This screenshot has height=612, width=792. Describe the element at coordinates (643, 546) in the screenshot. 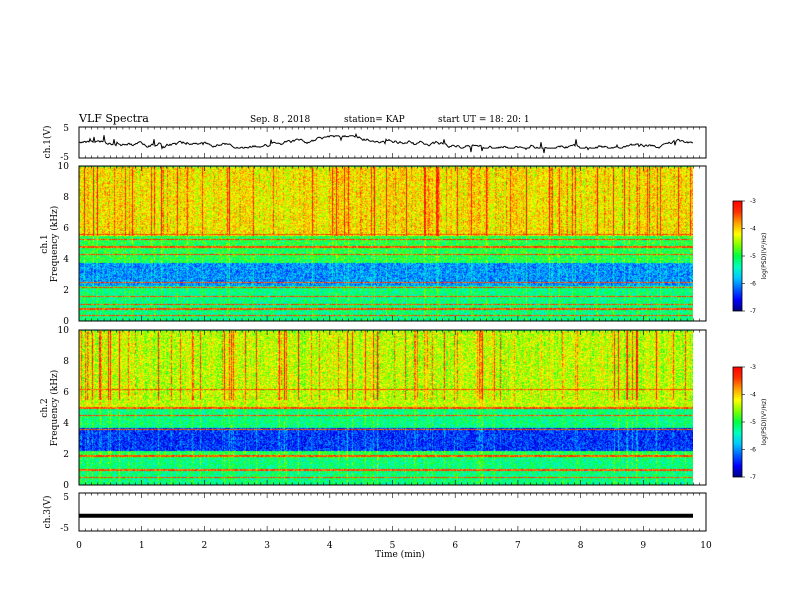

I see `x-tick-label-9: 9` at that location.